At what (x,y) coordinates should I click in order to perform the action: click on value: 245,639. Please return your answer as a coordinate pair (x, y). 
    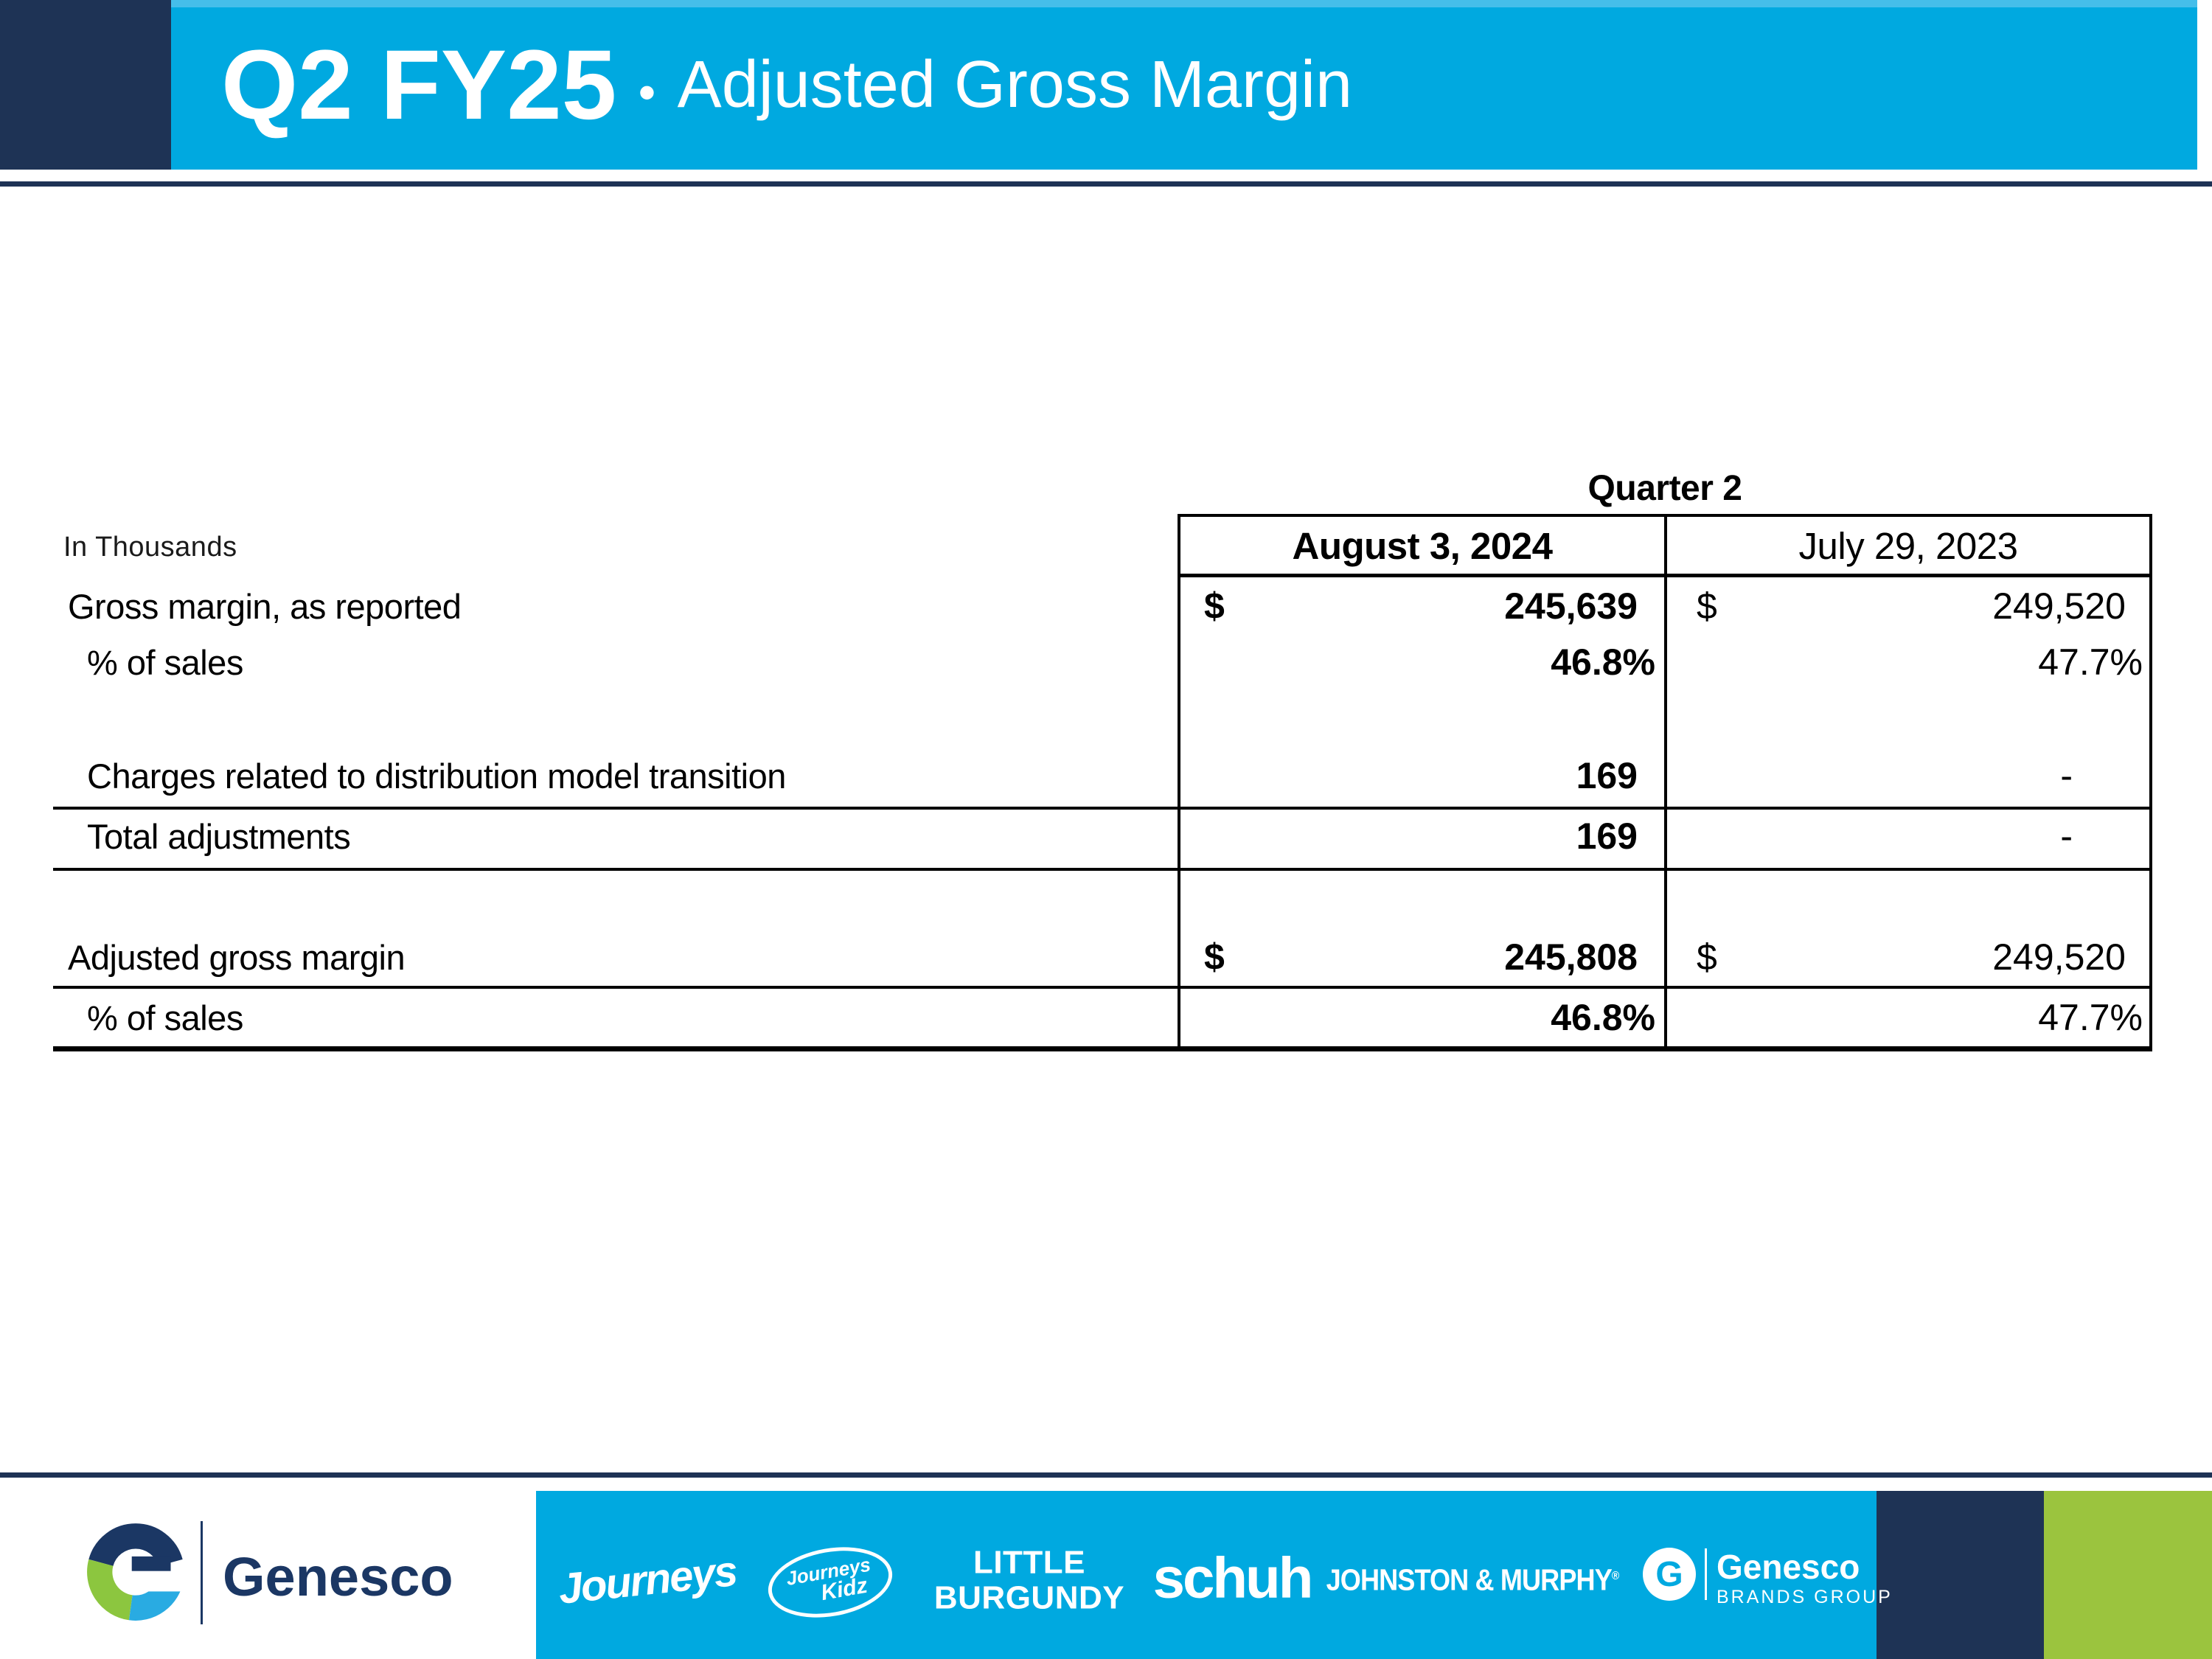
    Looking at the image, I should click on (1571, 606).